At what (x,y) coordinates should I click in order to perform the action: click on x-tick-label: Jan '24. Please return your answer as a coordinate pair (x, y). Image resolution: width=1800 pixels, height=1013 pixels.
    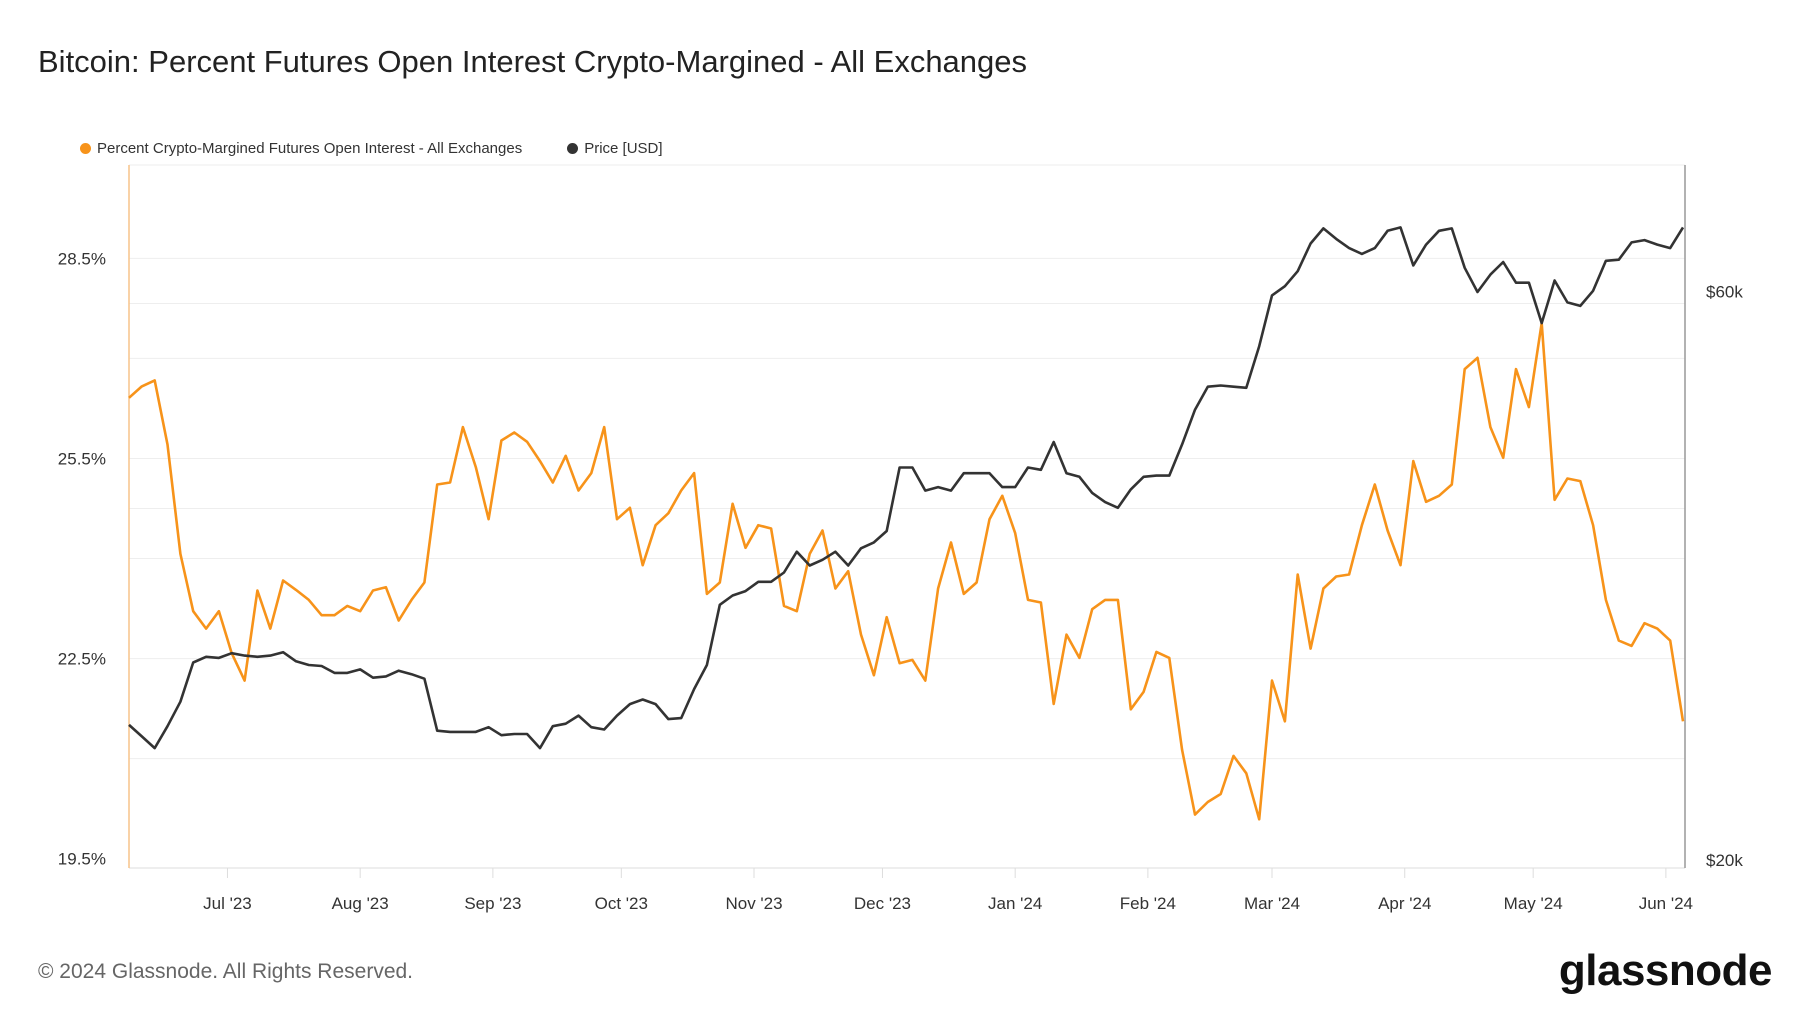
    Looking at the image, I should click on (1015, 903).